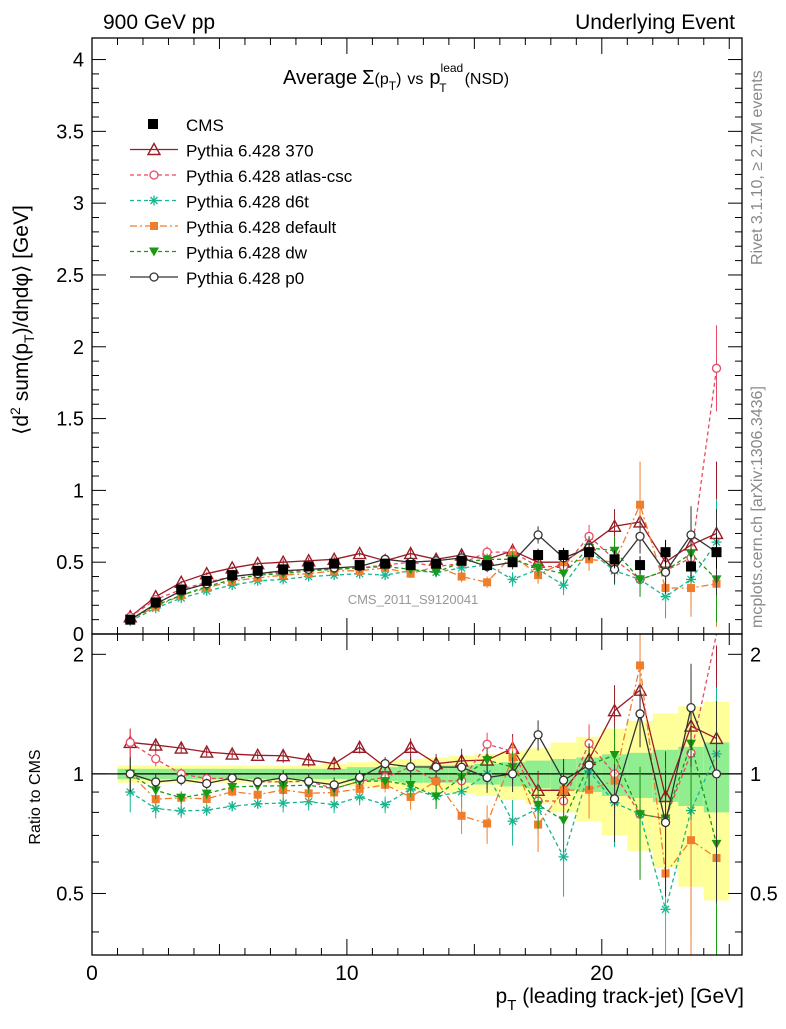 The image size is (786, 1029). Describe the element at coordinates (346, 973) in the screenshot. I see `x-tick-label: 10` at that location.